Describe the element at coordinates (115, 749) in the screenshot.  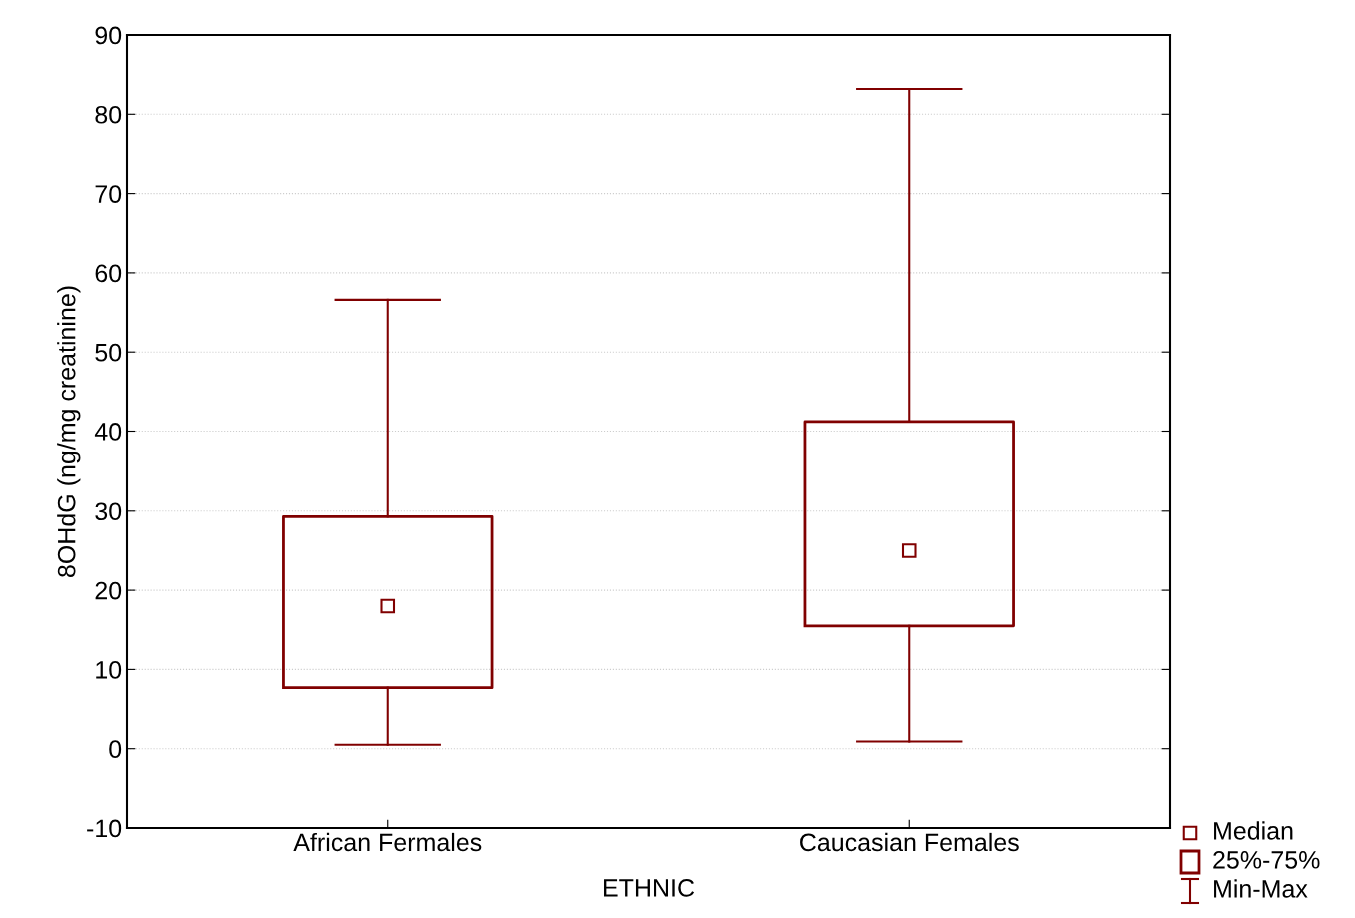
I see `y-tick-label: 0` at that location.